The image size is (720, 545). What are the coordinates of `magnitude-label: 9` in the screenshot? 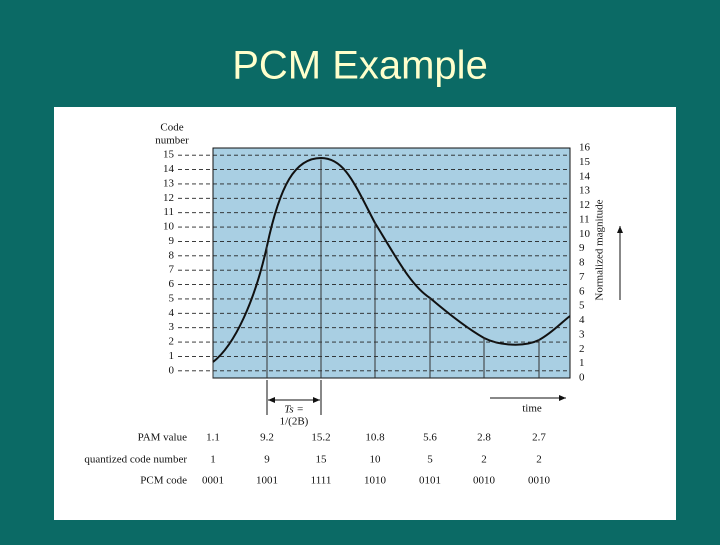 It's located at (582, 248).